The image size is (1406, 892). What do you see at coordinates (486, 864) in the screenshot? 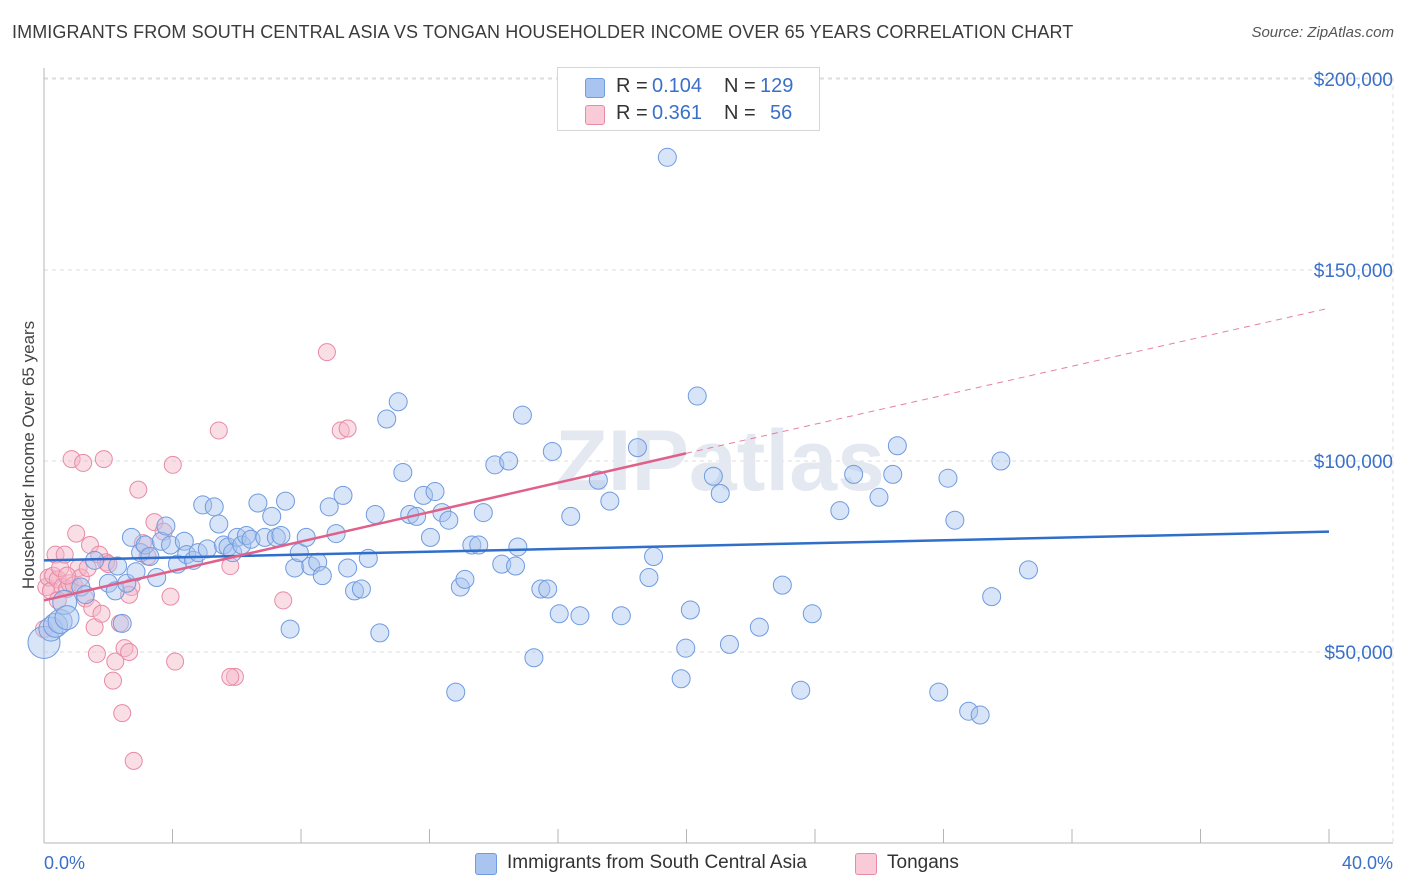
I see `blue-legend-swatch` at bounding box center [486, 864].